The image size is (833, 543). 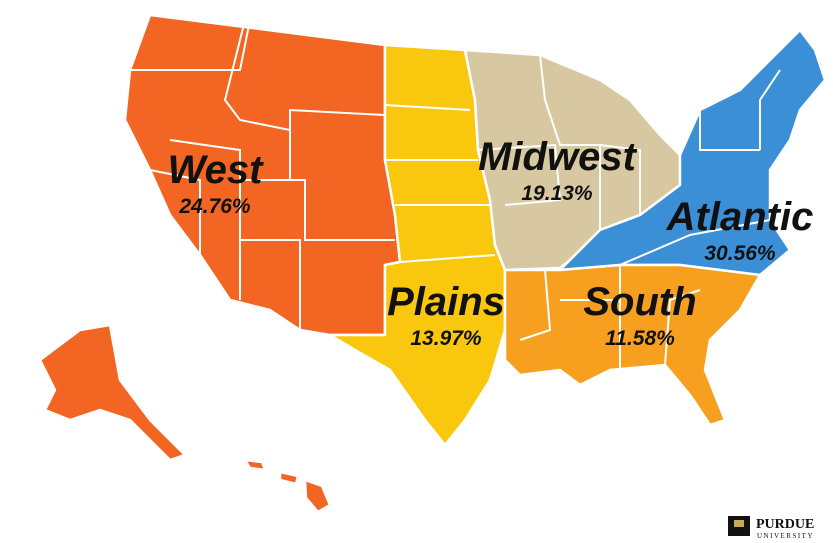 What do you see at coordinates (740, 217) in the screenshot?
I see `region-name: Atlantic` at bounding box center [740, 217].